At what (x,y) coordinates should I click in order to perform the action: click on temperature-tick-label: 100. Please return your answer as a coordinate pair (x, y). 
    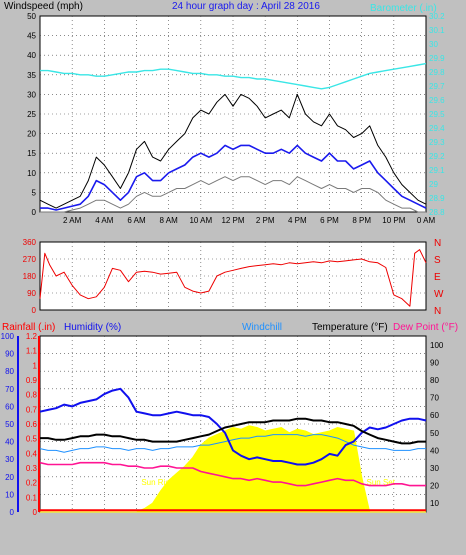
    Looking at the image, I should click on (437, 345).